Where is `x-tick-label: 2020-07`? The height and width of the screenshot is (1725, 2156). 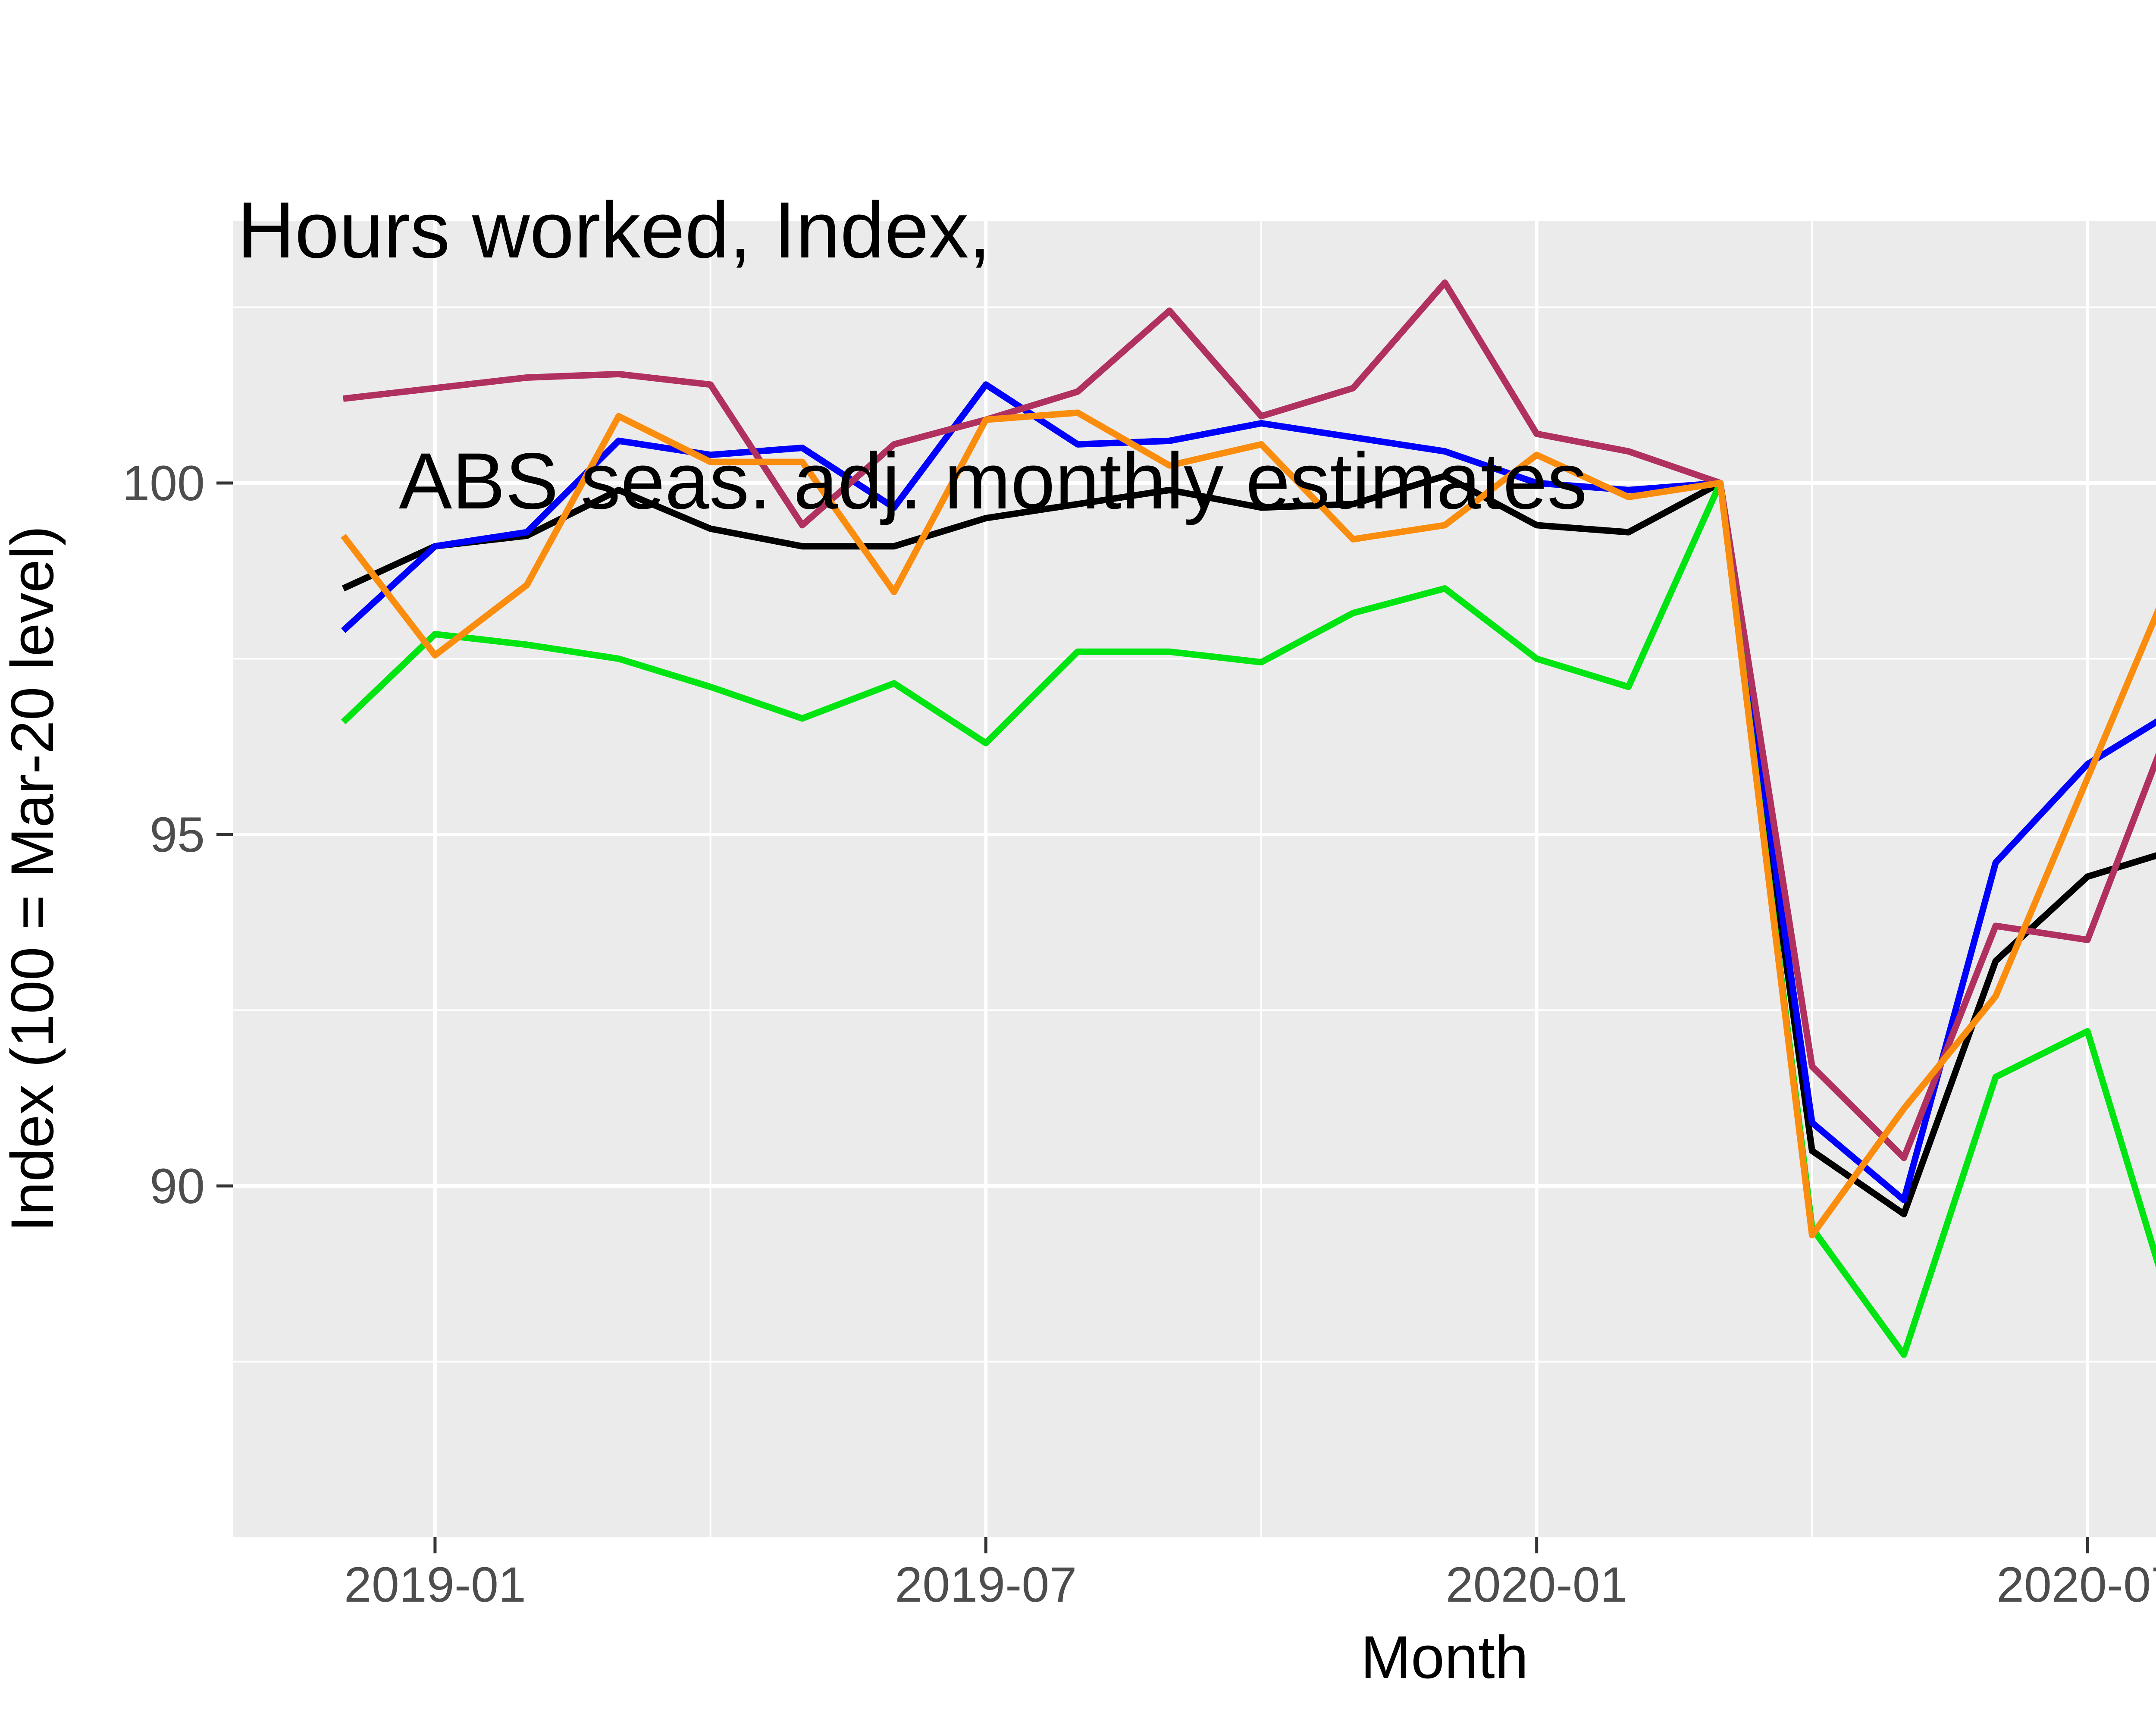
x-tick-label: 2020-07 is located at coordinates (2076, 1585).